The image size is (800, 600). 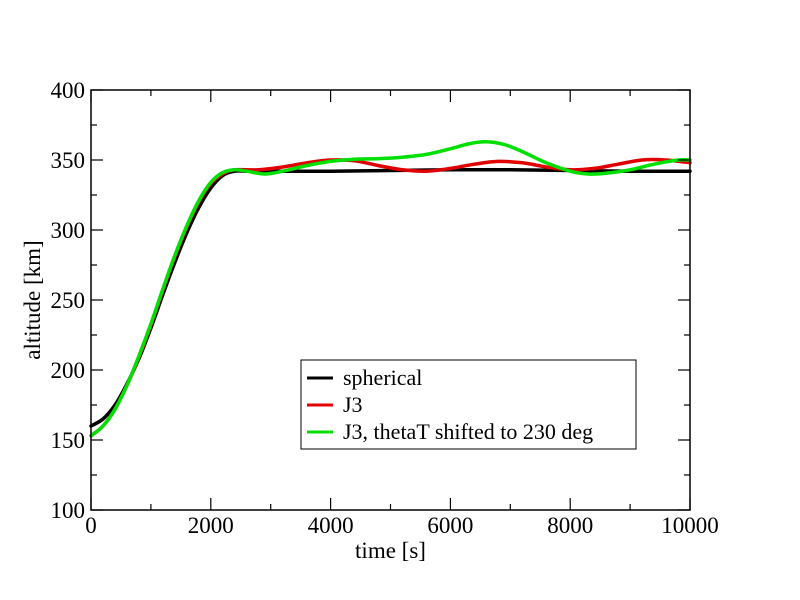 I want to click on legend-item-spherical: spherical, so click(x=364, y=377).